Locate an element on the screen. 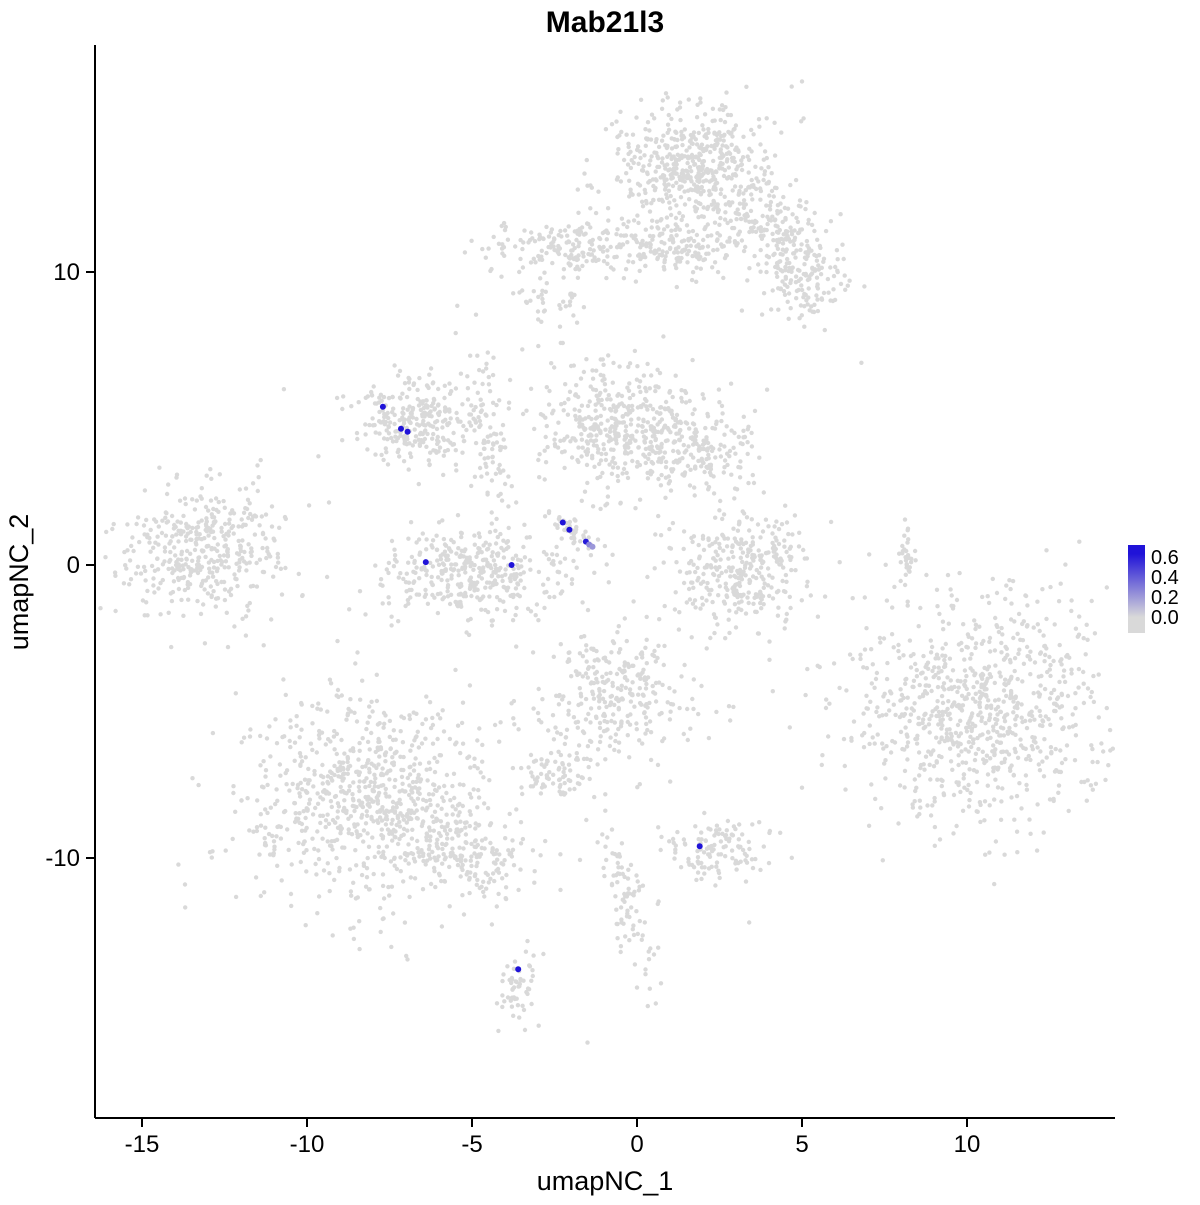 The height and width of the screenshot is (1205, 1200). y-tick-label: 10 is located at coordinates (66, 272).